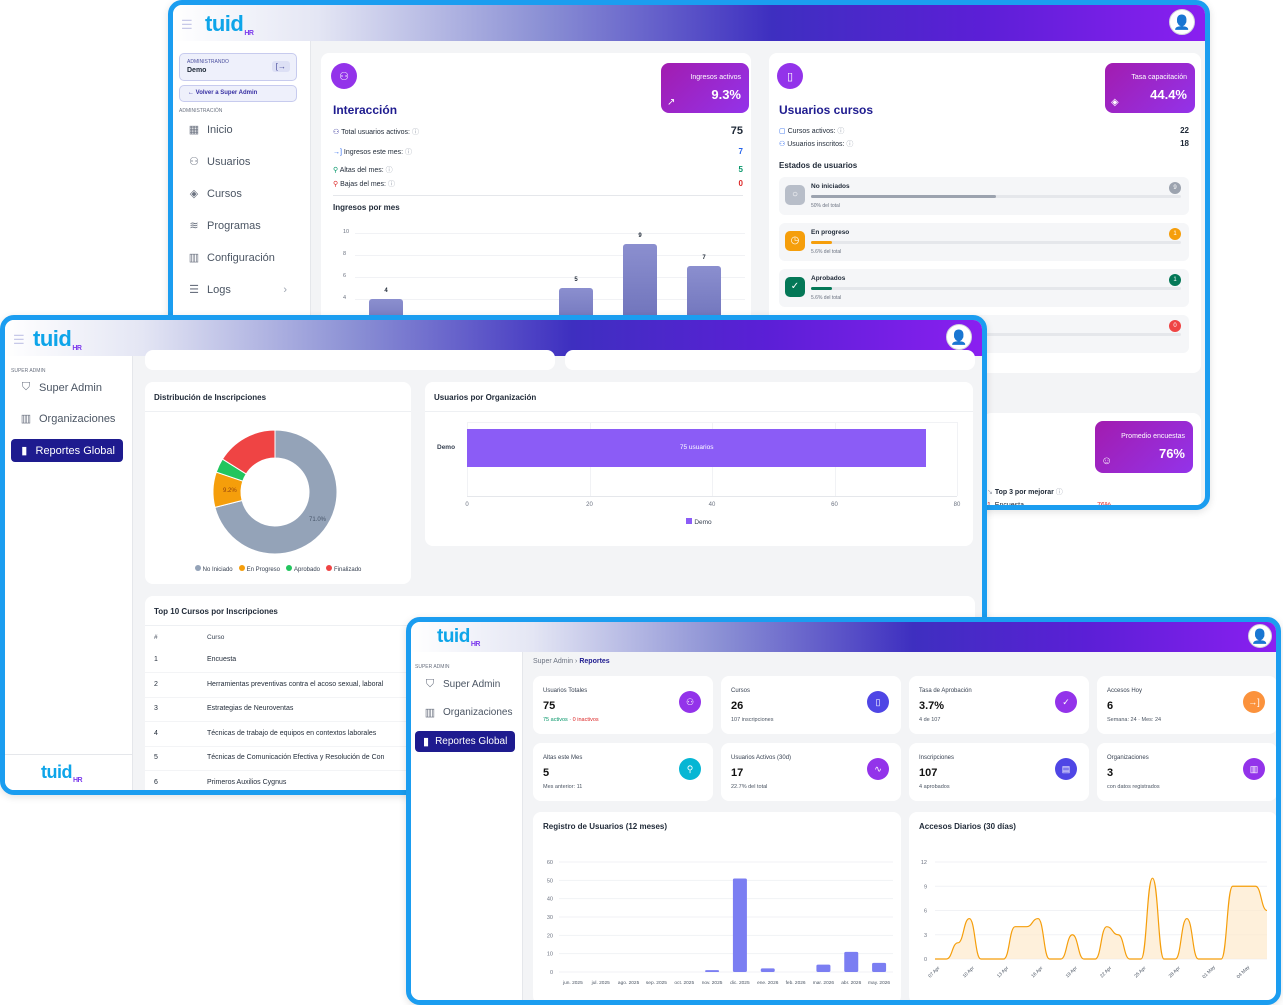 Image resolution: width=1283 pixels, height=1005 pixels. I want to click on info-icon: ⓘ, so click(389, 170).